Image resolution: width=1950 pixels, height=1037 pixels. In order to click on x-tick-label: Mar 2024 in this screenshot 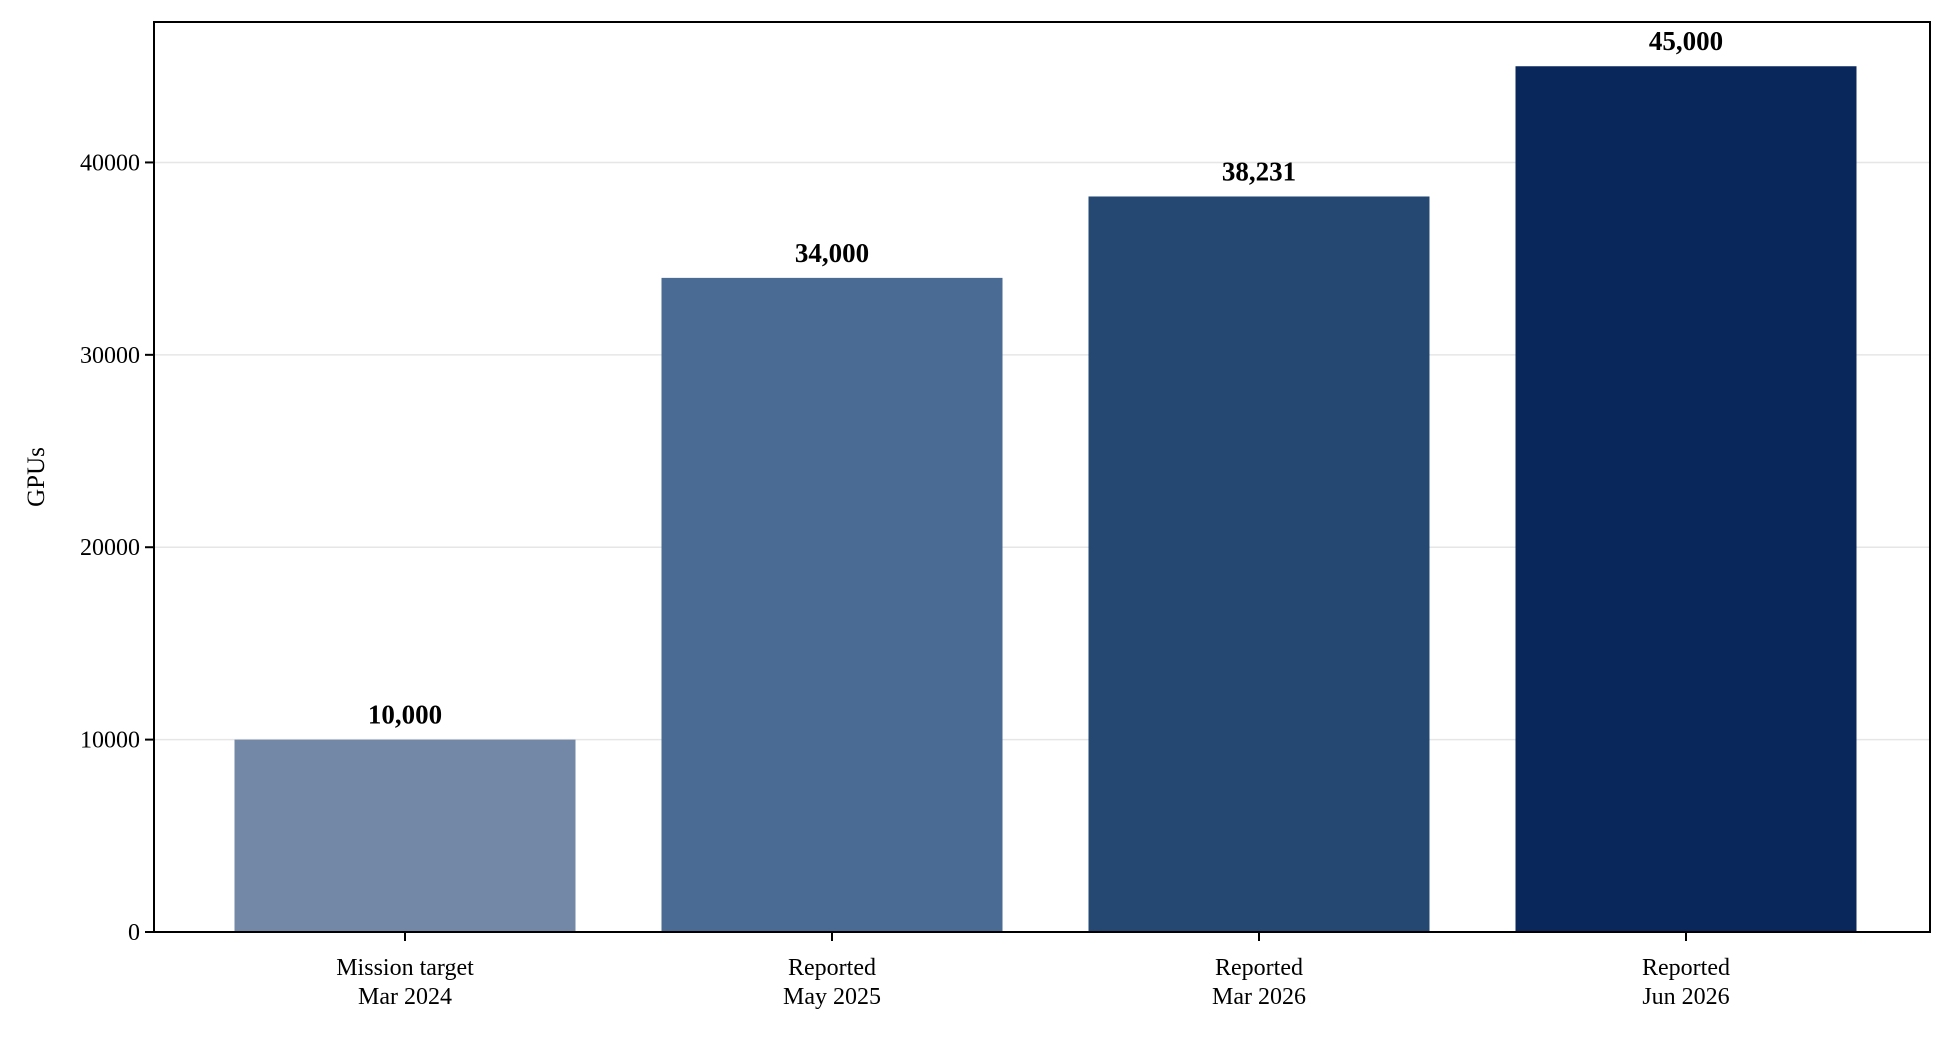, I will do `click(405, 997)`.